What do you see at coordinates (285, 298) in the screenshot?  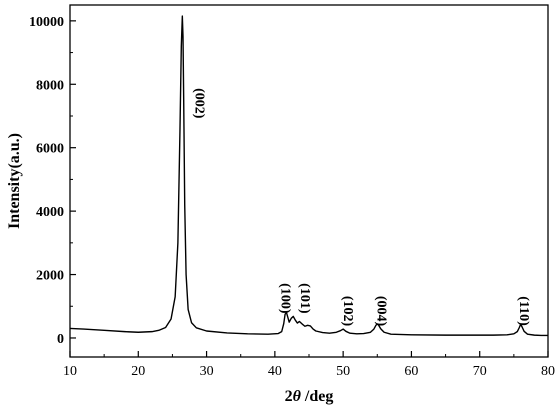 I see `peak-label: (100)` at bounding box center [285, 298].